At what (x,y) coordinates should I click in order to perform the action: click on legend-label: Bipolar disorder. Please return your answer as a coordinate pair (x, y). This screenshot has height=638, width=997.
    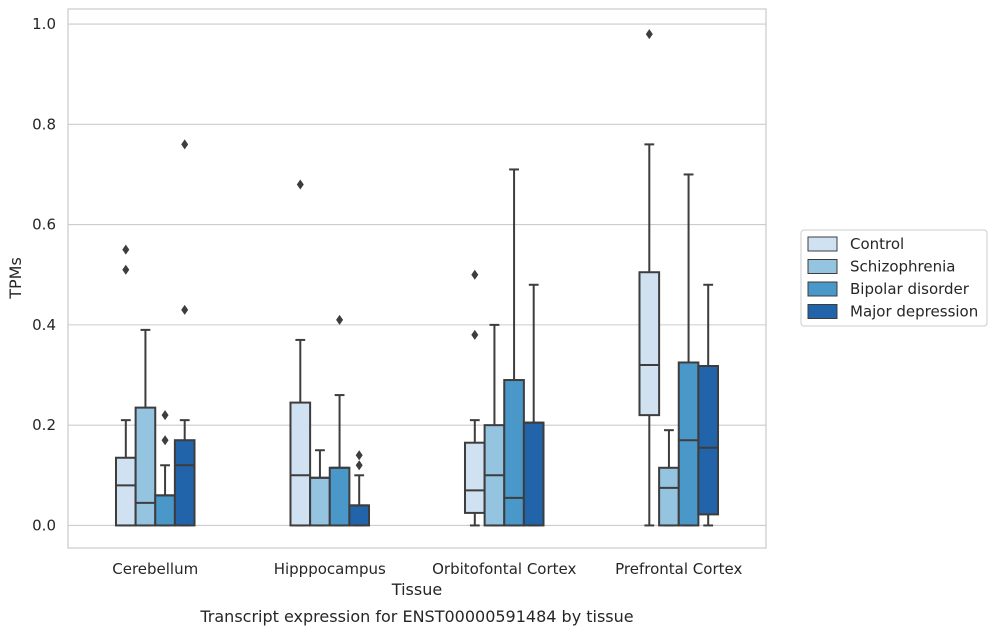
    Looking at the image, I should click on (910, 289).